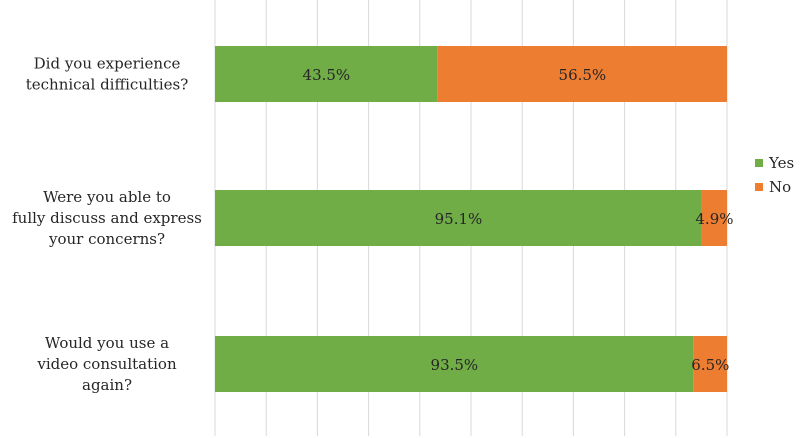  Describe the element at coordinates (759, 163) in the screenshot. I see `legend-swatch-yes` at that location.